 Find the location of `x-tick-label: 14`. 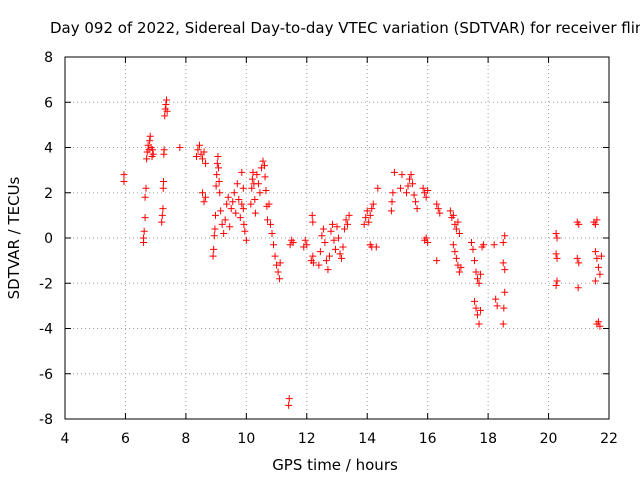

x-tick-label: 14 is located at coordinates (367, 439).